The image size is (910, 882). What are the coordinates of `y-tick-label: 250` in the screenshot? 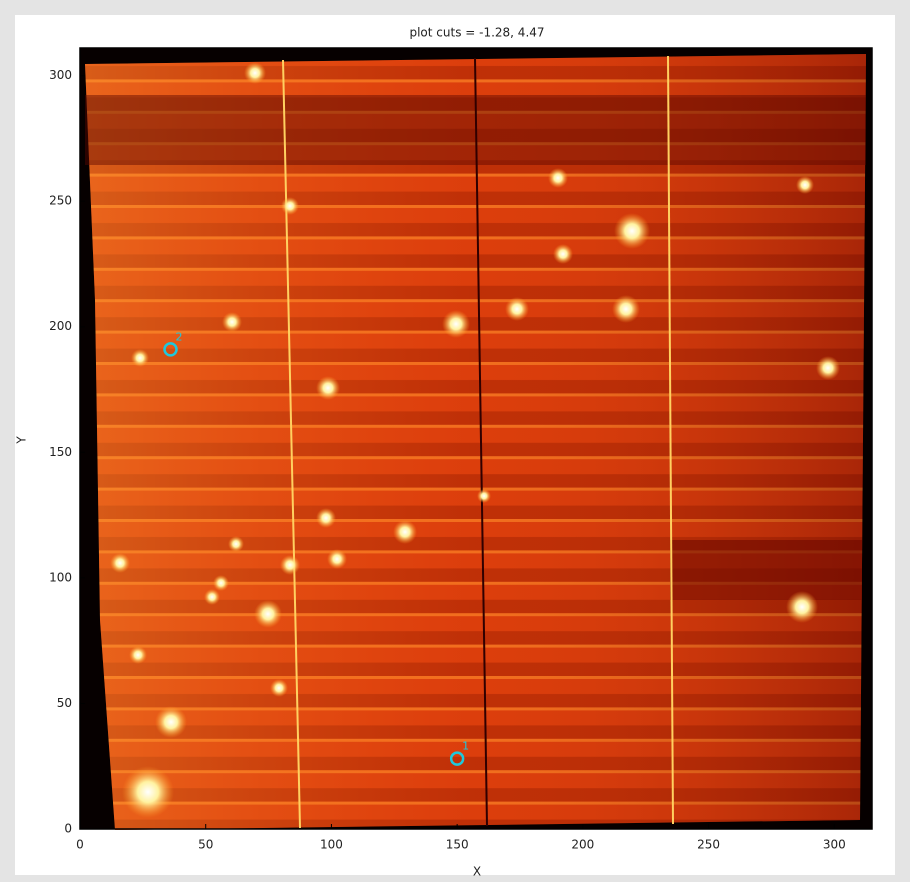 It's located at (60, 201).